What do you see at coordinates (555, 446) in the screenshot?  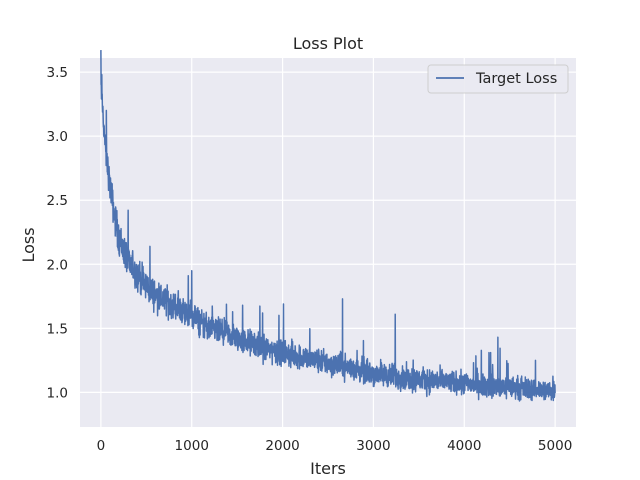 I see `x-tick-label: 5000` at bounding box center [555, 446].